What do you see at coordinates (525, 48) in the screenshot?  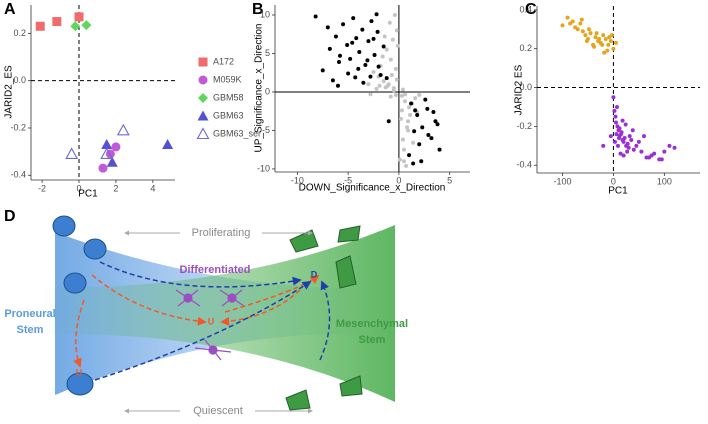 I see `y-tick-label: 0.2` at bounding box center [525, 48].